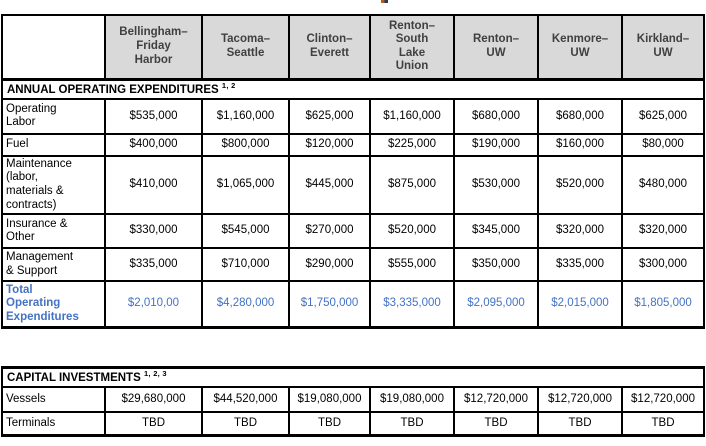 The image size is (706, 446). What do you see at coordinates (153, 144) in the screenshot?
I see `value-cell: $400,000` at bounding box center [153, 144].